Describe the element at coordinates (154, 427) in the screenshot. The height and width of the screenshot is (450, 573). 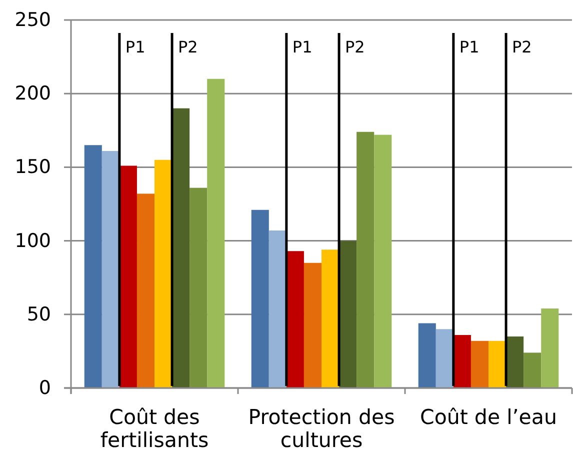
I see `x-tick-label: Coût des fertilisants` at that location.